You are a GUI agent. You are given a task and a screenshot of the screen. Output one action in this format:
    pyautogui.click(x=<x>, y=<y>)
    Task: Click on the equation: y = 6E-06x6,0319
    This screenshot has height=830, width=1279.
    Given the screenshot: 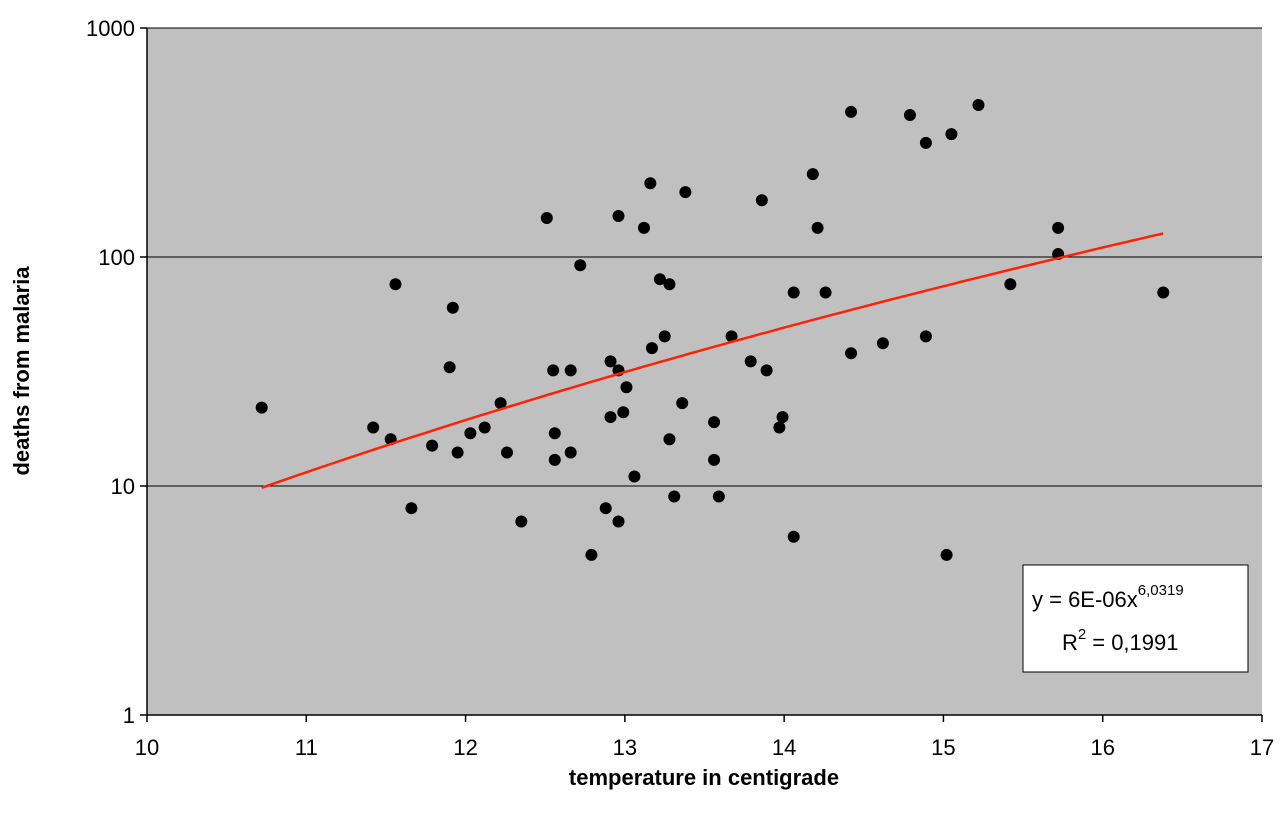 What is the action you would take?
    pyautogui.click(x=1108, y=597)
    